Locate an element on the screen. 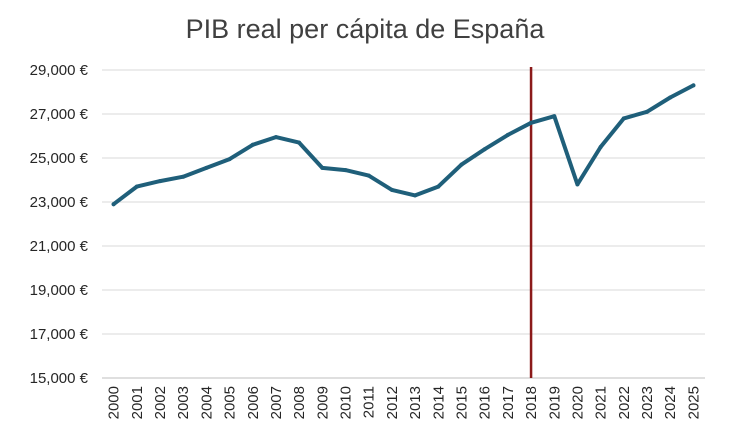 The width and height of the screenshot is (730, 442). x-tick-label: 2004 is located at coordinates (206, 402).